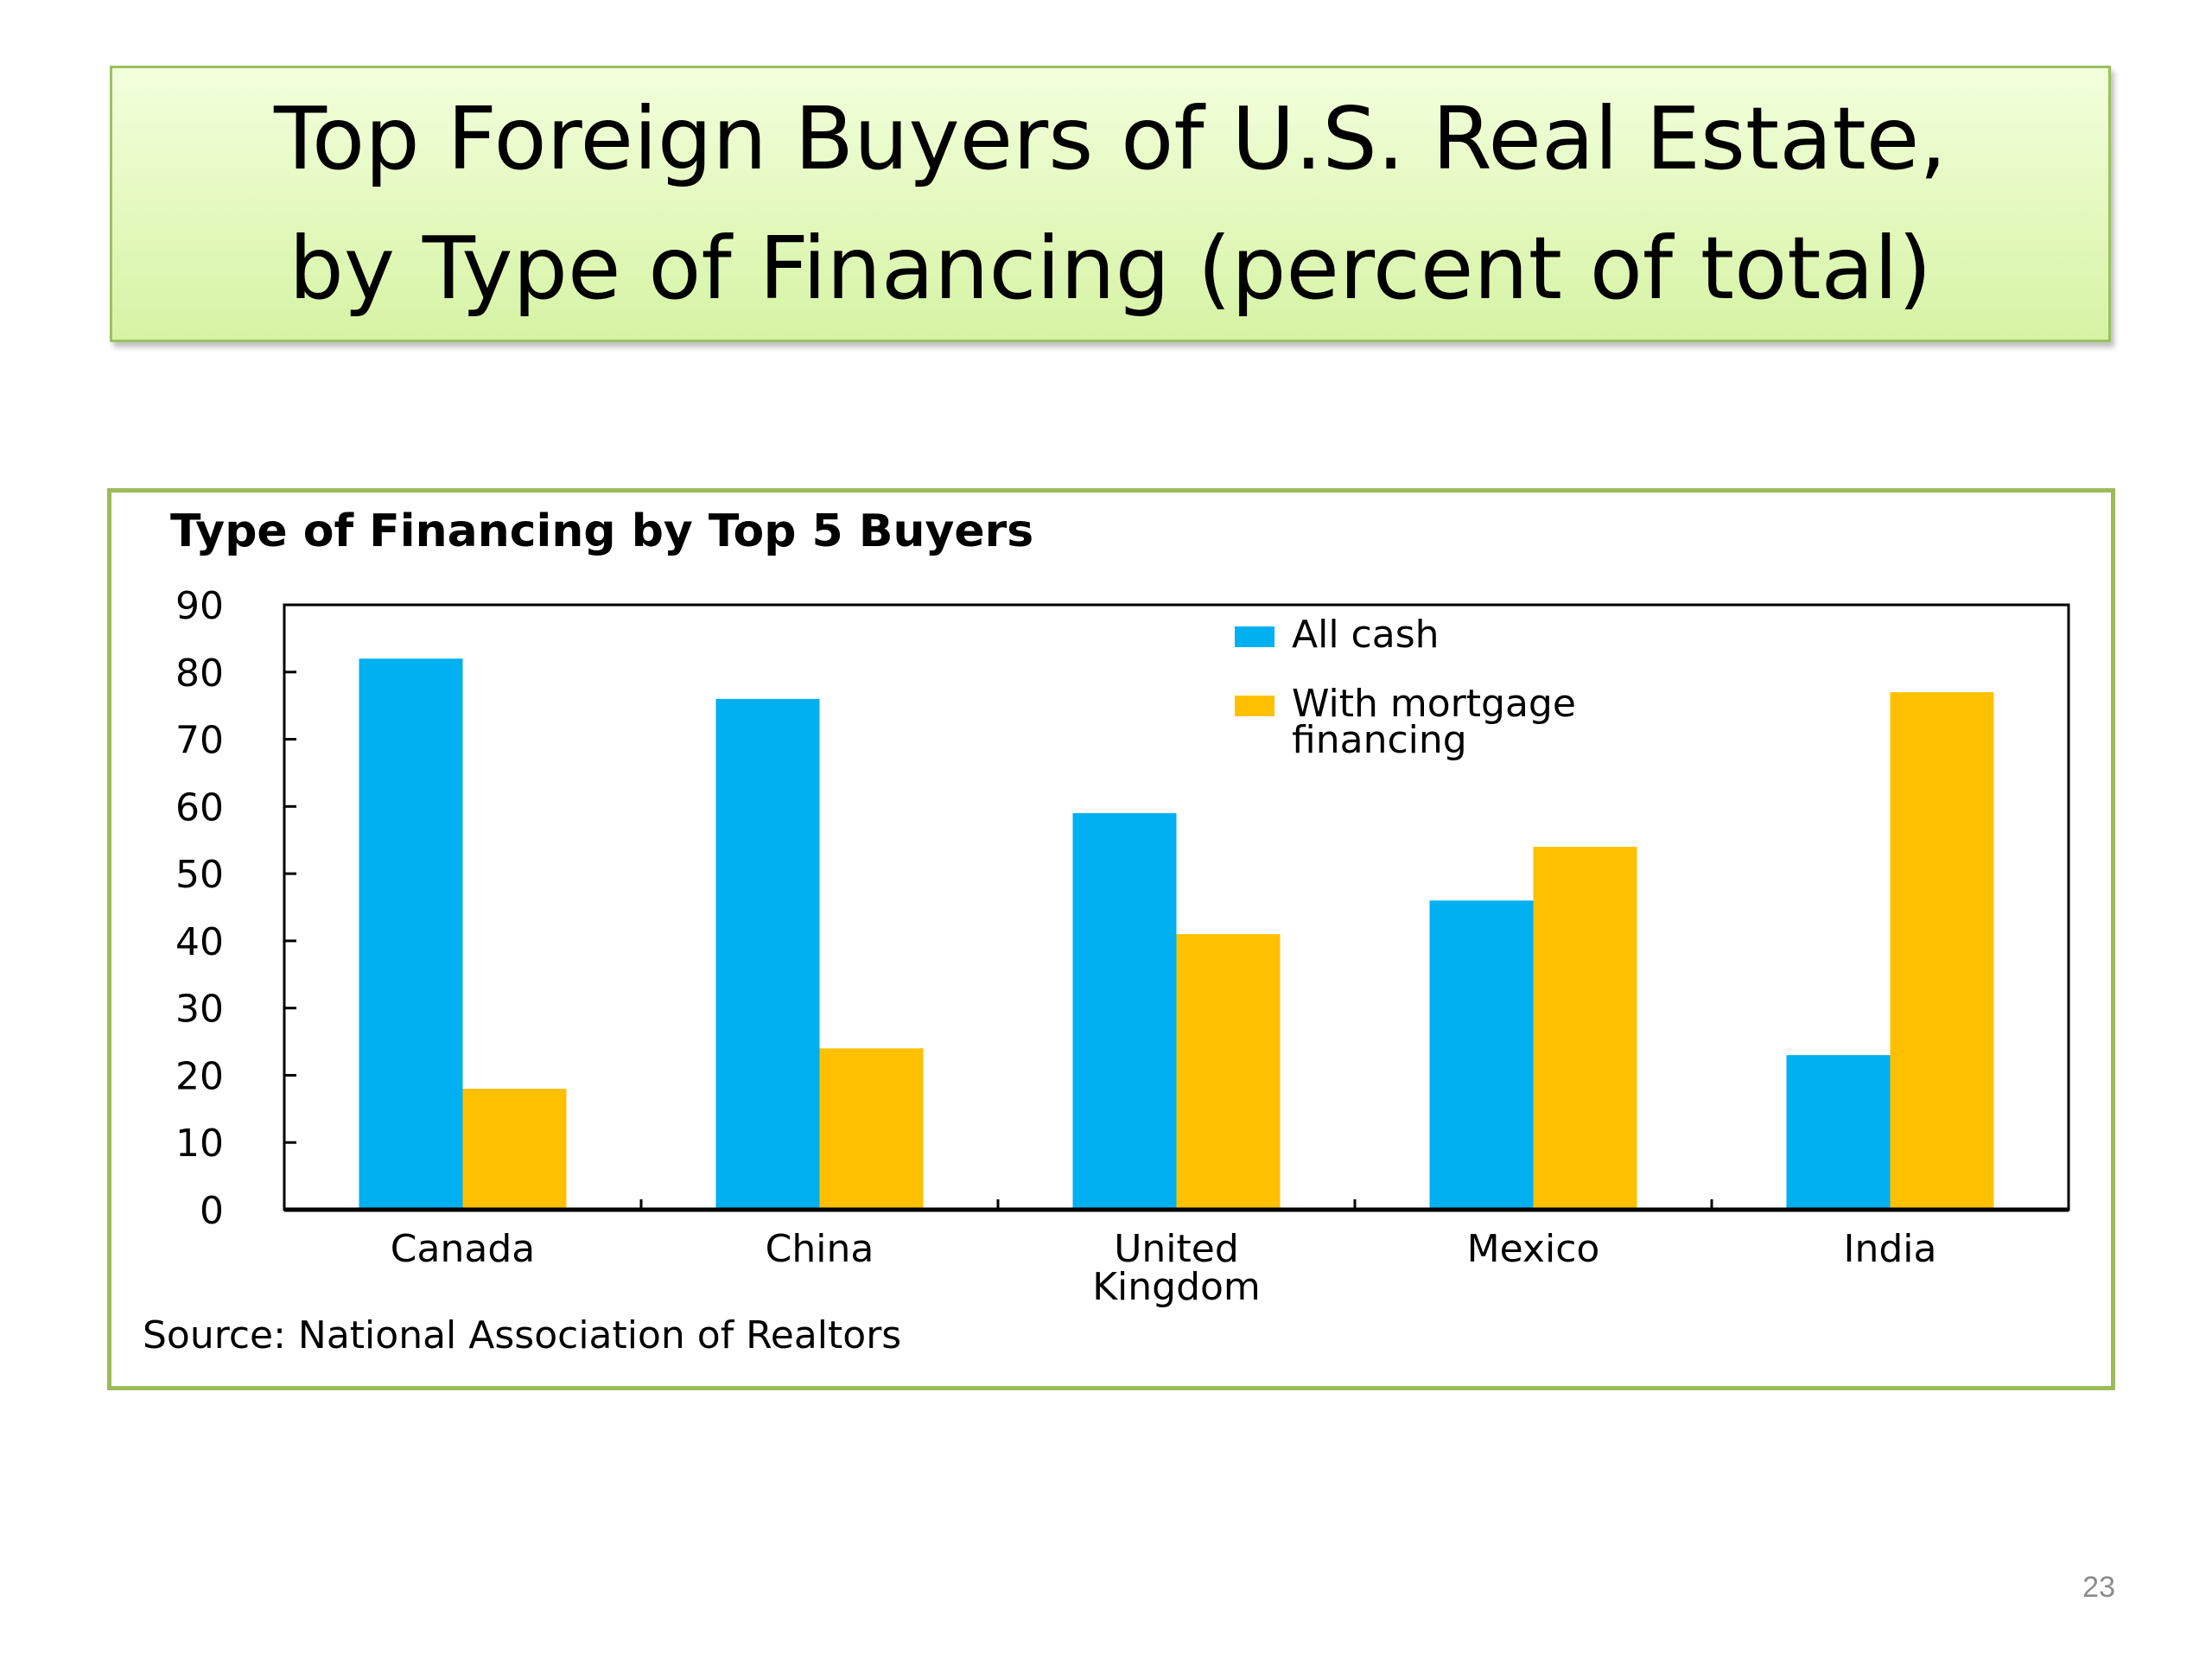 Image resolution: width=2212 pixels, height=1659 pixels. I want to click on slide-title-line-2: by Type of Financing (percent of total), so click(1110, 268).